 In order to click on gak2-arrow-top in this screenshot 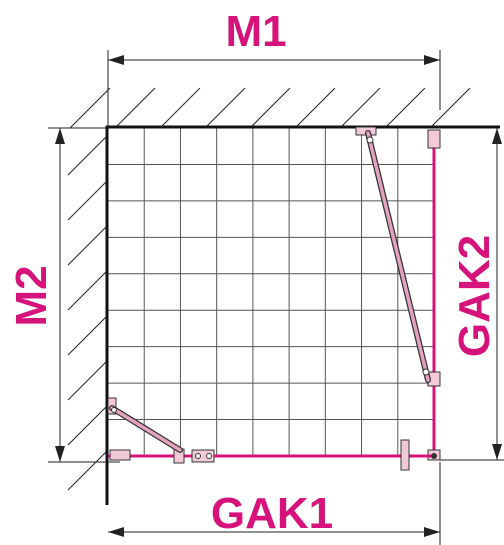, I will do `click(497, 136)`.